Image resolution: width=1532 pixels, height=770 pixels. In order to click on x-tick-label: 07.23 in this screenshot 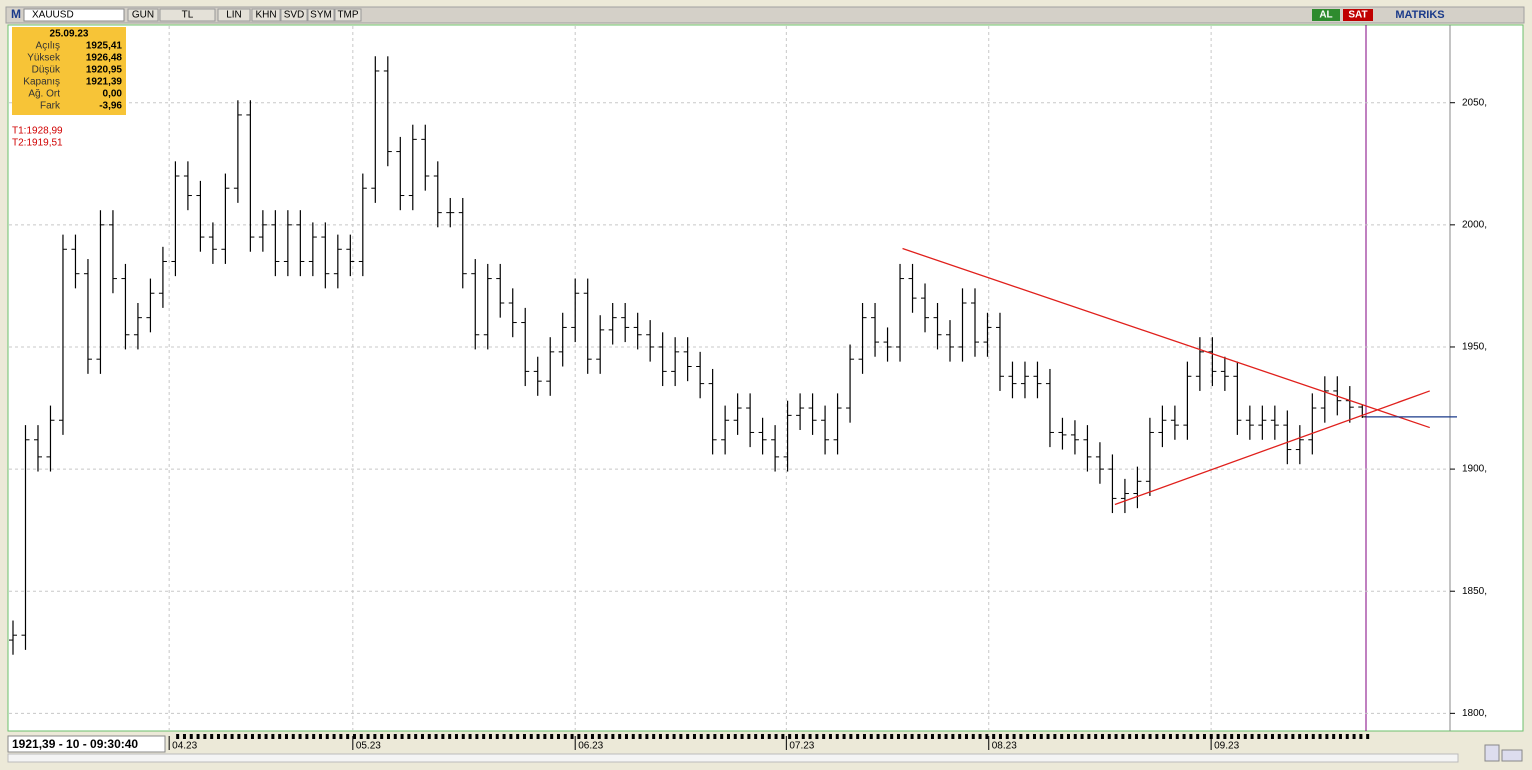, I will do `click(801, 746)`.